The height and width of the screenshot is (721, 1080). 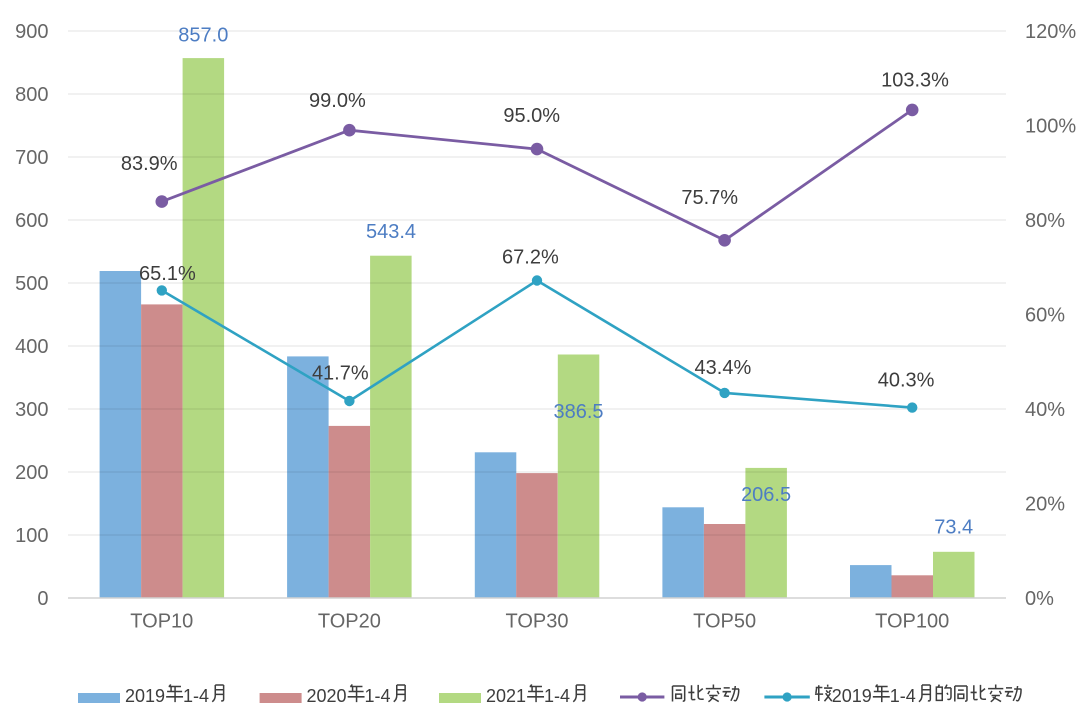 I want to click on svg-text: 40%, so click(x=1045, y=410).